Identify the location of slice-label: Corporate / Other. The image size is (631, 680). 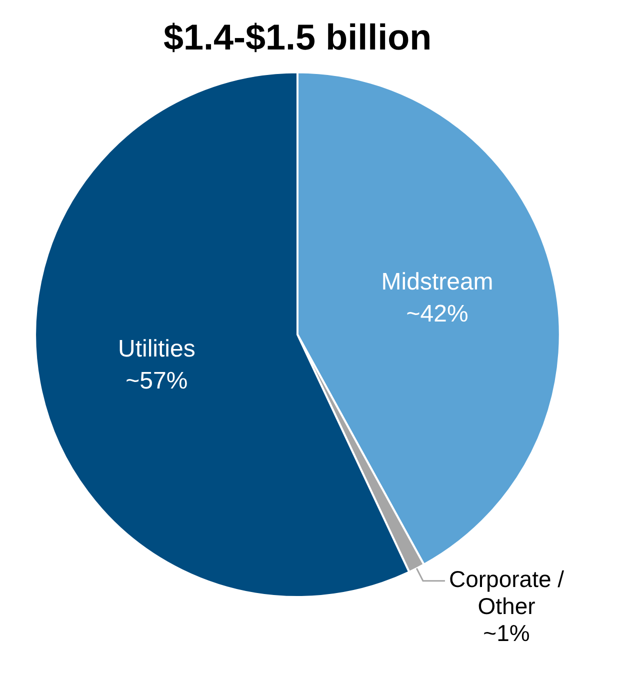
(506, 593).